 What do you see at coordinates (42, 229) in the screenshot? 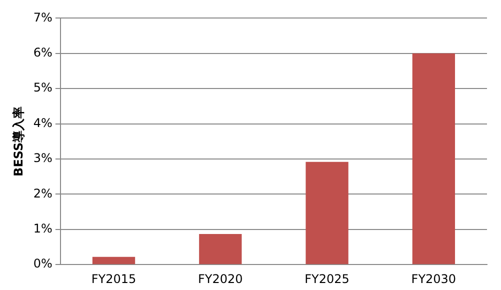
I see `y-tick-label: 1%` at bounding box center [42, 229].